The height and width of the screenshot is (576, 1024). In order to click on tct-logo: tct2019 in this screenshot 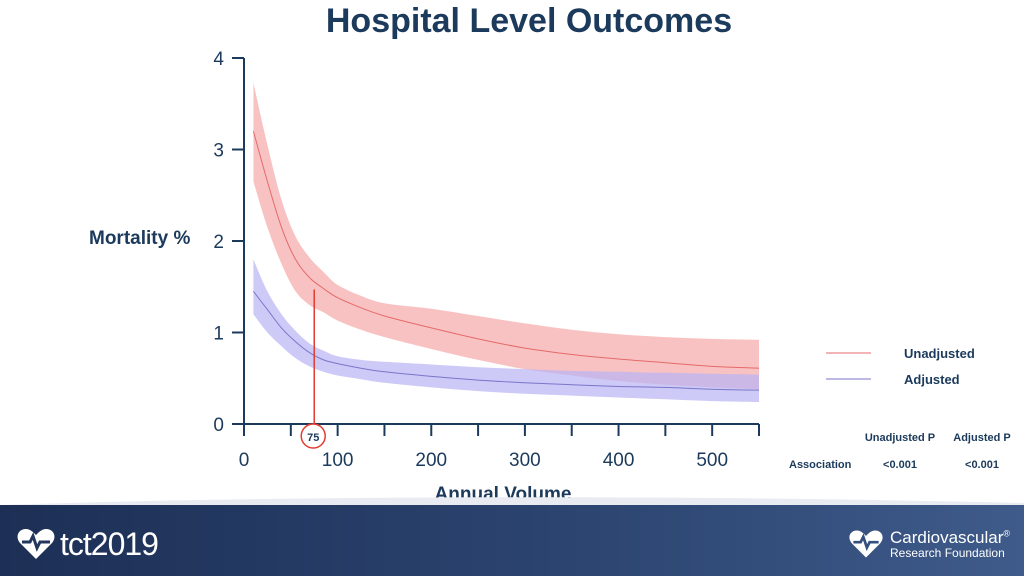, I will do `click(87, 544)`.